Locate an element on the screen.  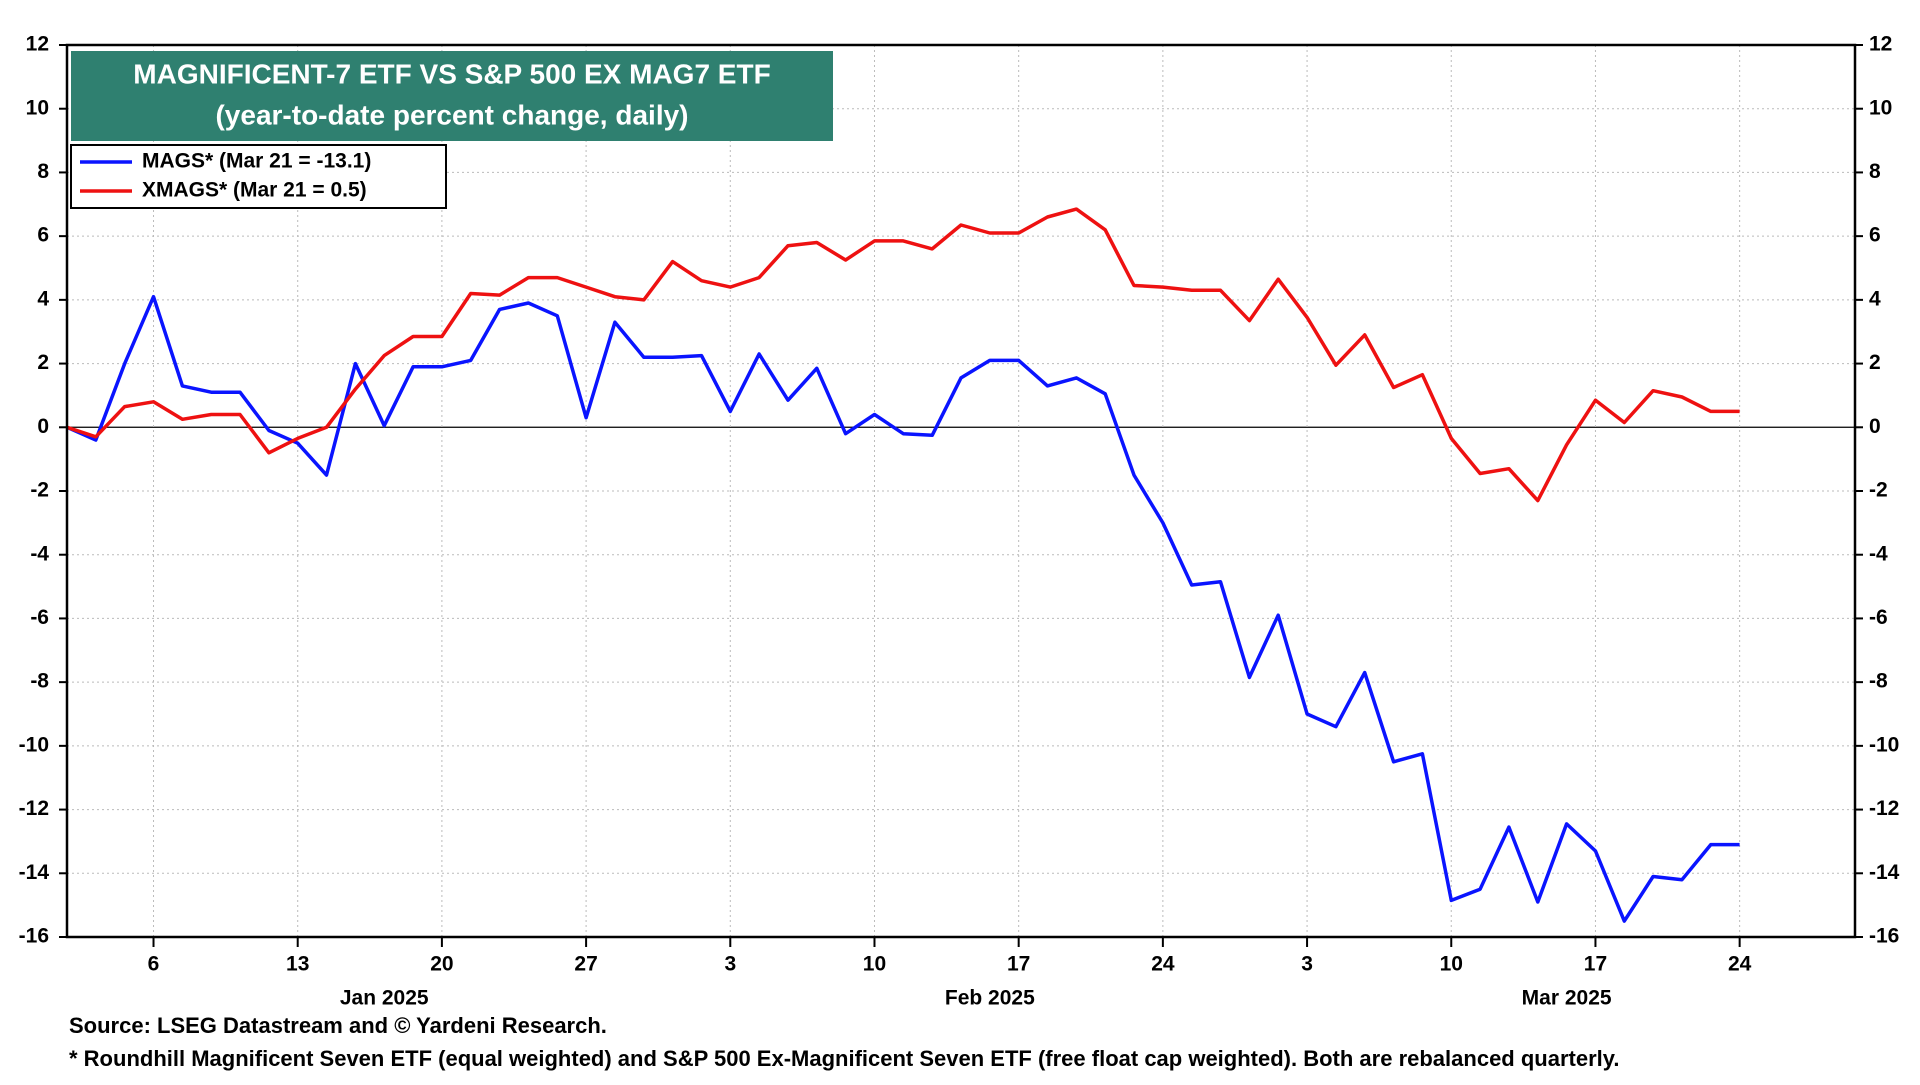
y2-tick-label: -4 is located at coordinates (1878, 553).